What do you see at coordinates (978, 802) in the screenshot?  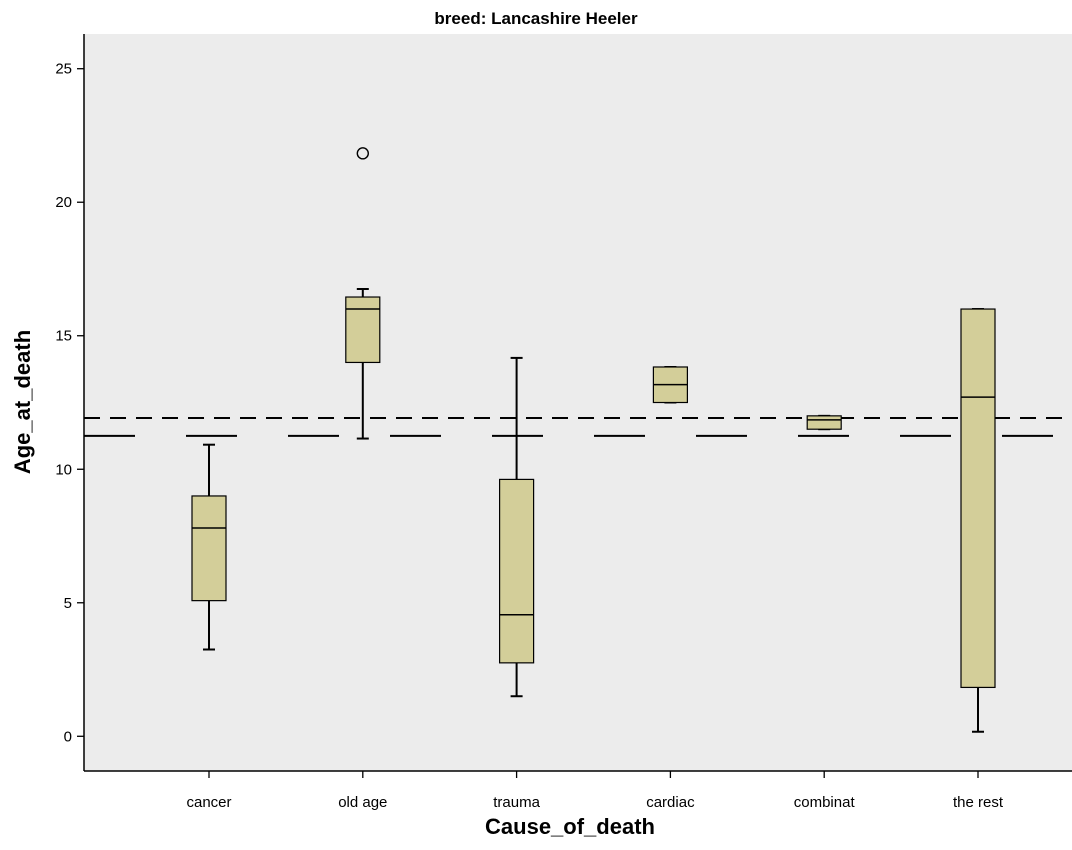 I see `x-tick-label-the-rest: the rest` at bounding box center [978, 802].